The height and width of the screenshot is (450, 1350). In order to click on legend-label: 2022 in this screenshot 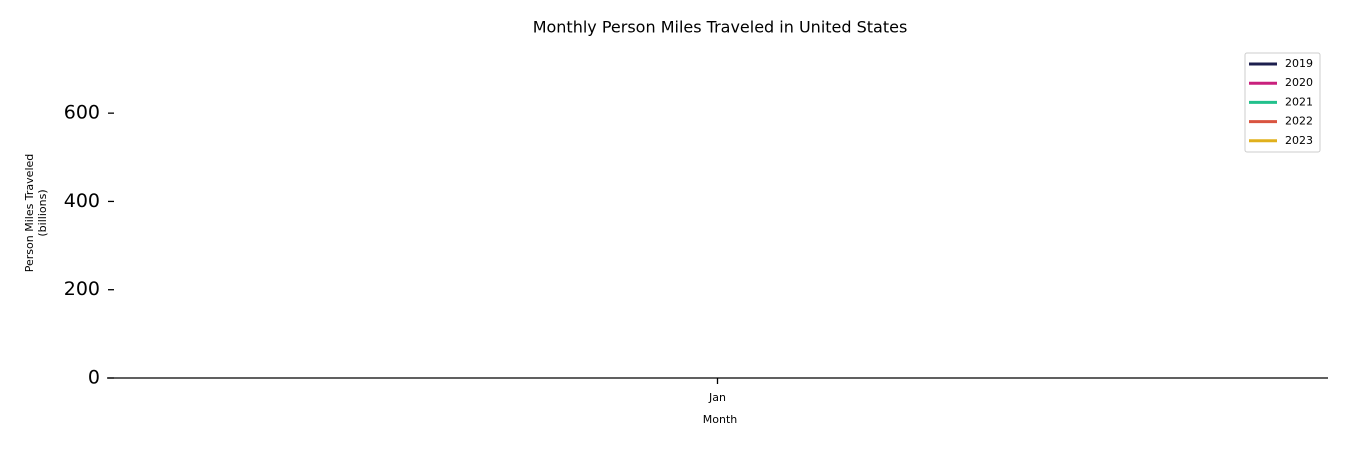, I will do `click(1299, 121)`.